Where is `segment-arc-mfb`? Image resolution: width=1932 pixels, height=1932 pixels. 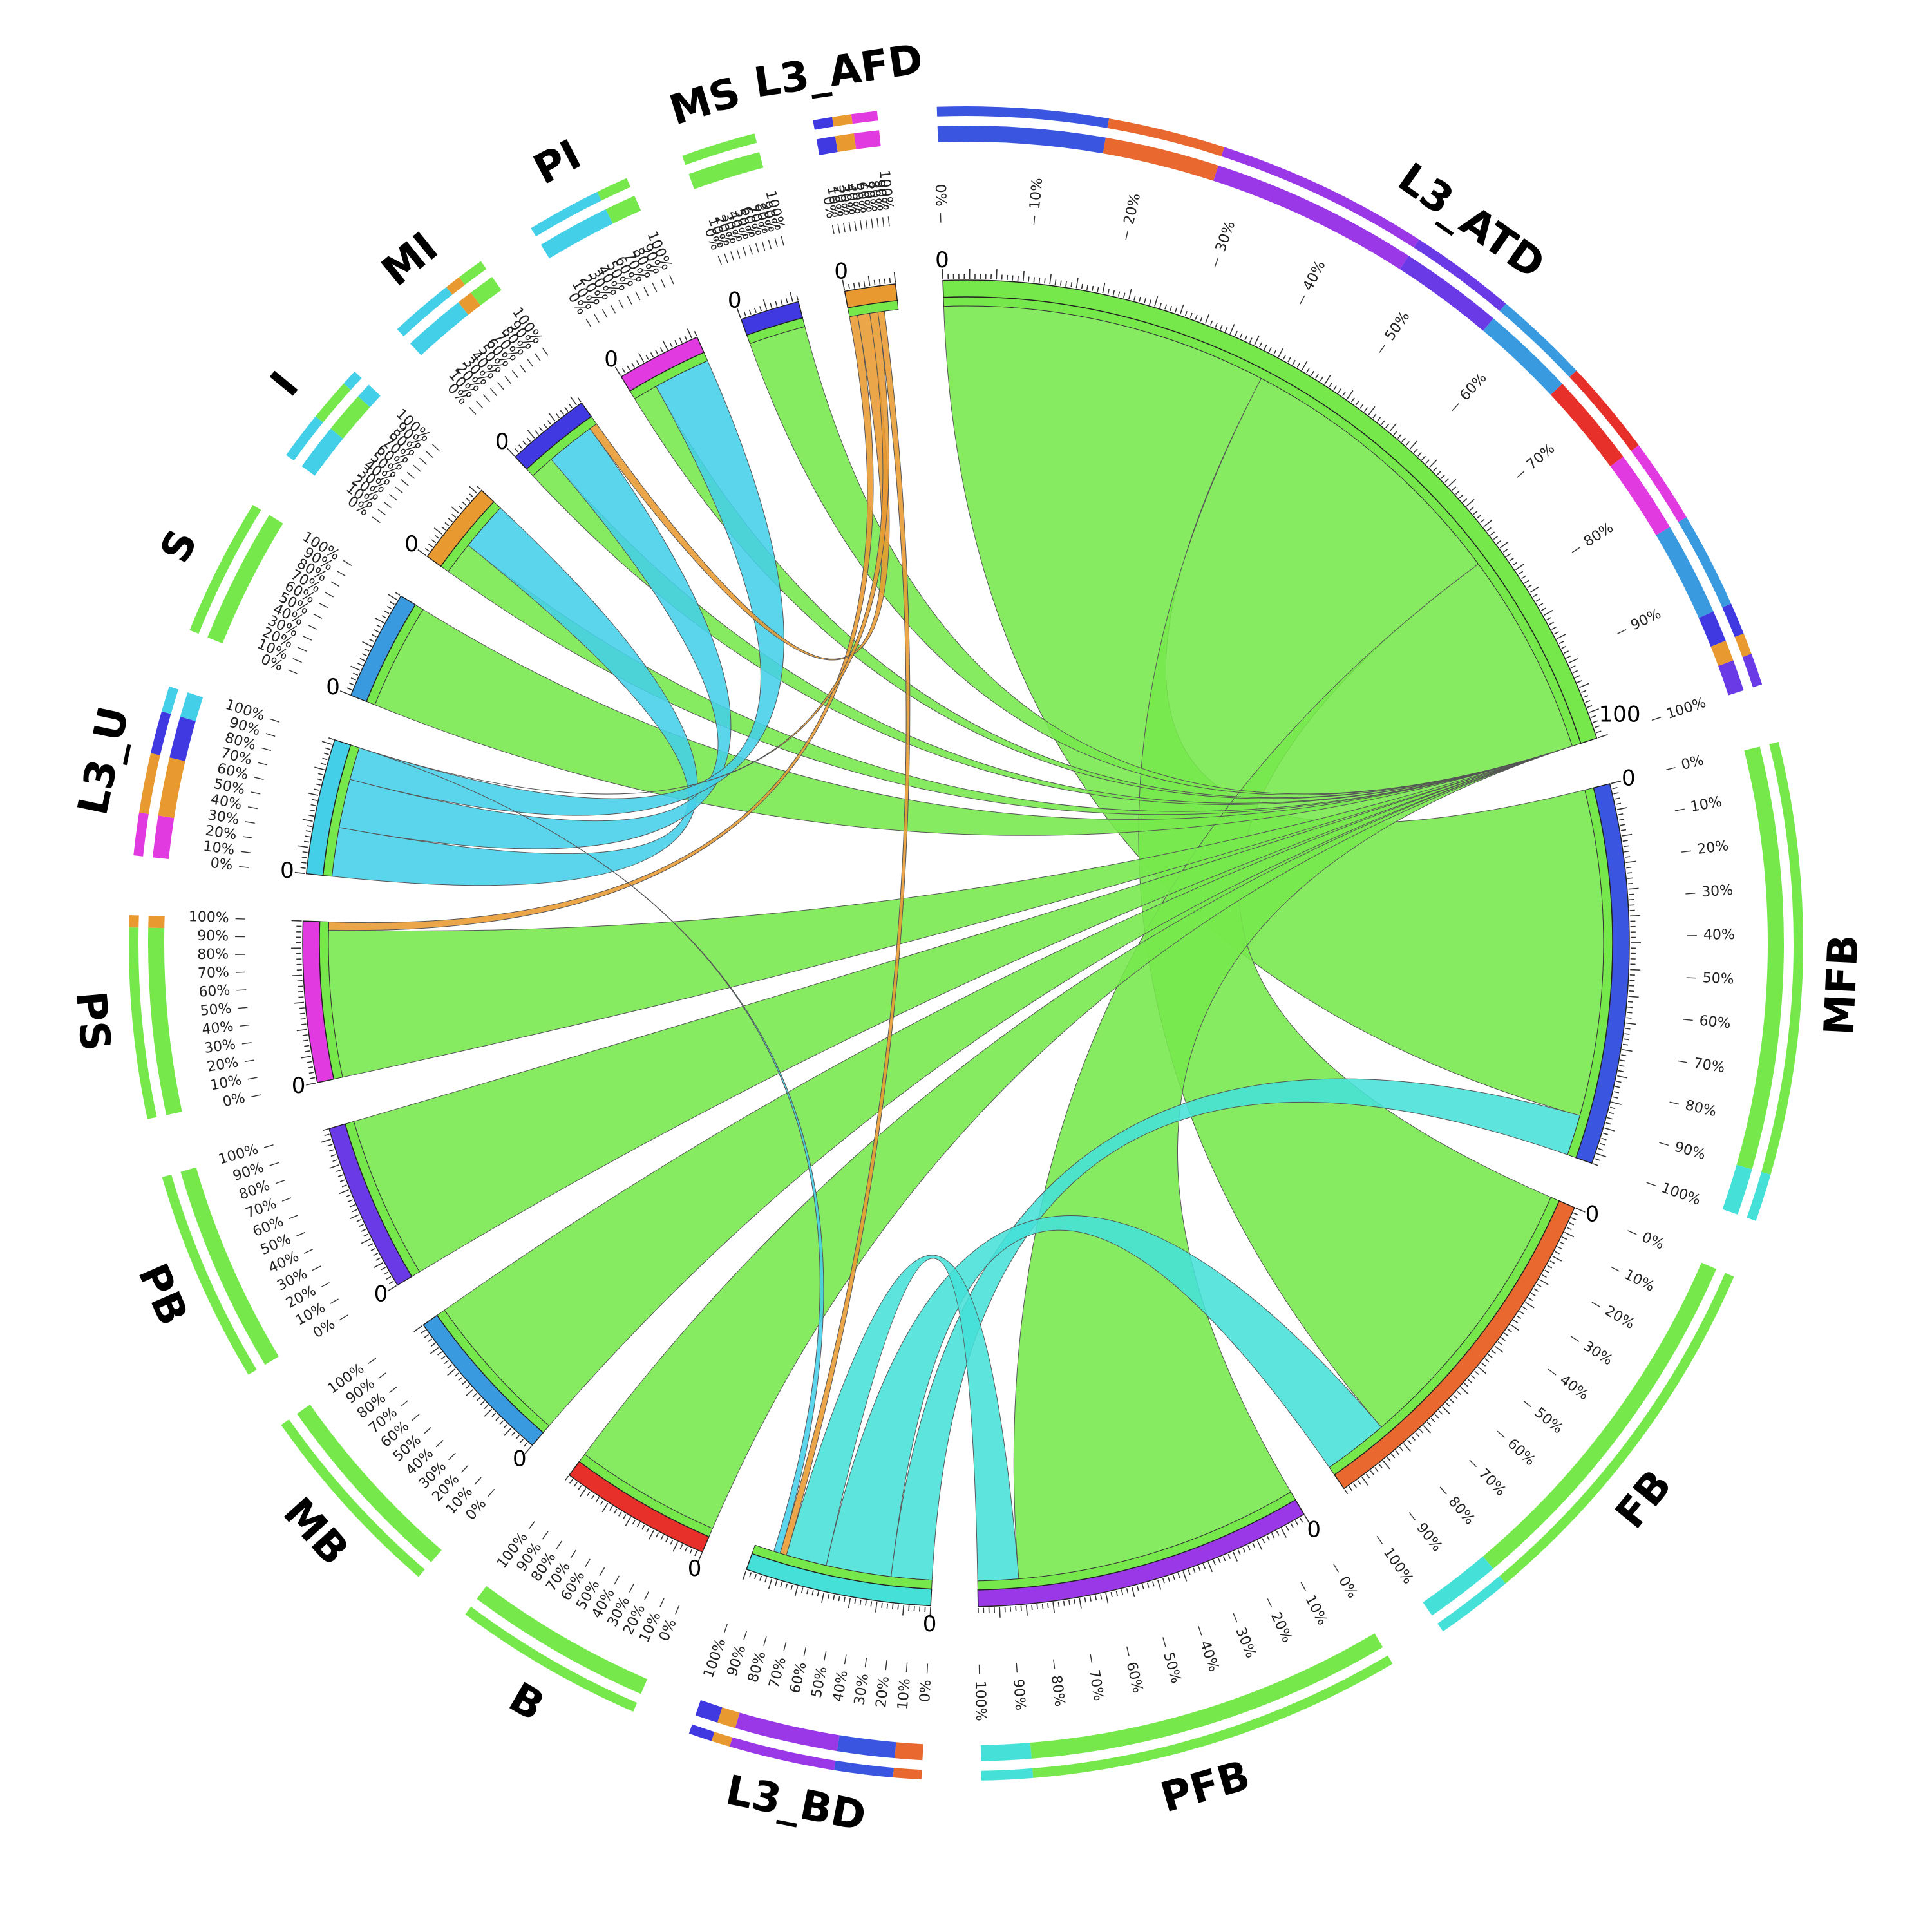
segment-arc-mfb is located at coordinates (1603, 974).